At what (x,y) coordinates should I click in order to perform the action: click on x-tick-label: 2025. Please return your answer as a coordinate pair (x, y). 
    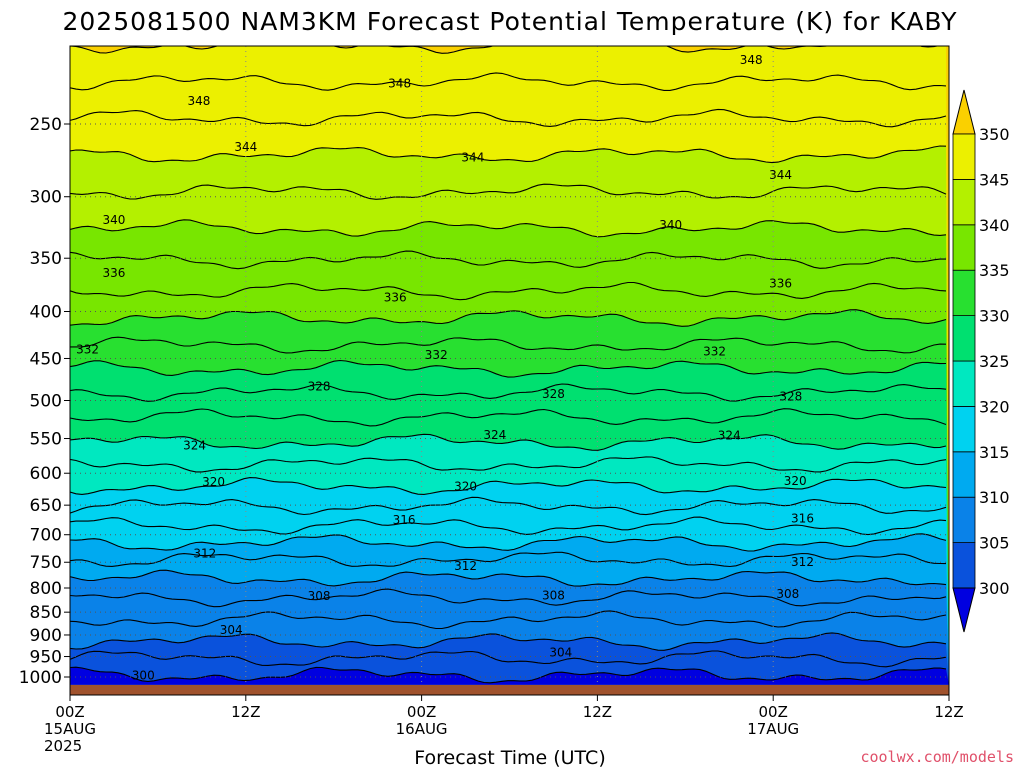
    Looking at the image, I should click on (63, 746).